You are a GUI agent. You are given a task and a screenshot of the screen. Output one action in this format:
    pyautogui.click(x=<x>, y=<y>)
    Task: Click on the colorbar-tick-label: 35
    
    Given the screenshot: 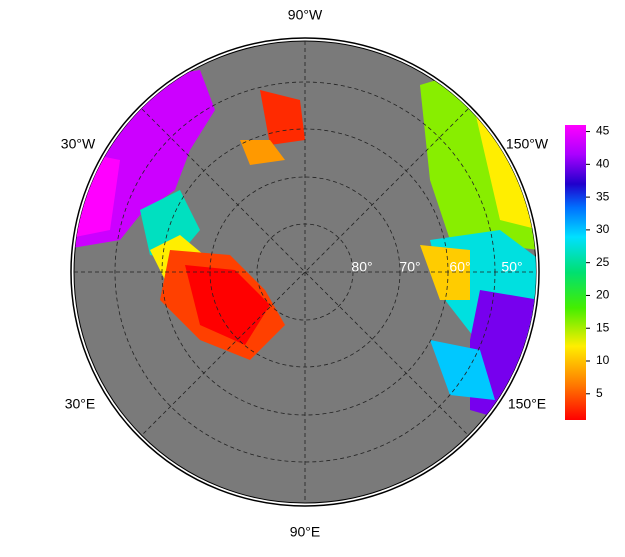 What is the action you would take?
    pyautogui.click(x=603, y=196)
    